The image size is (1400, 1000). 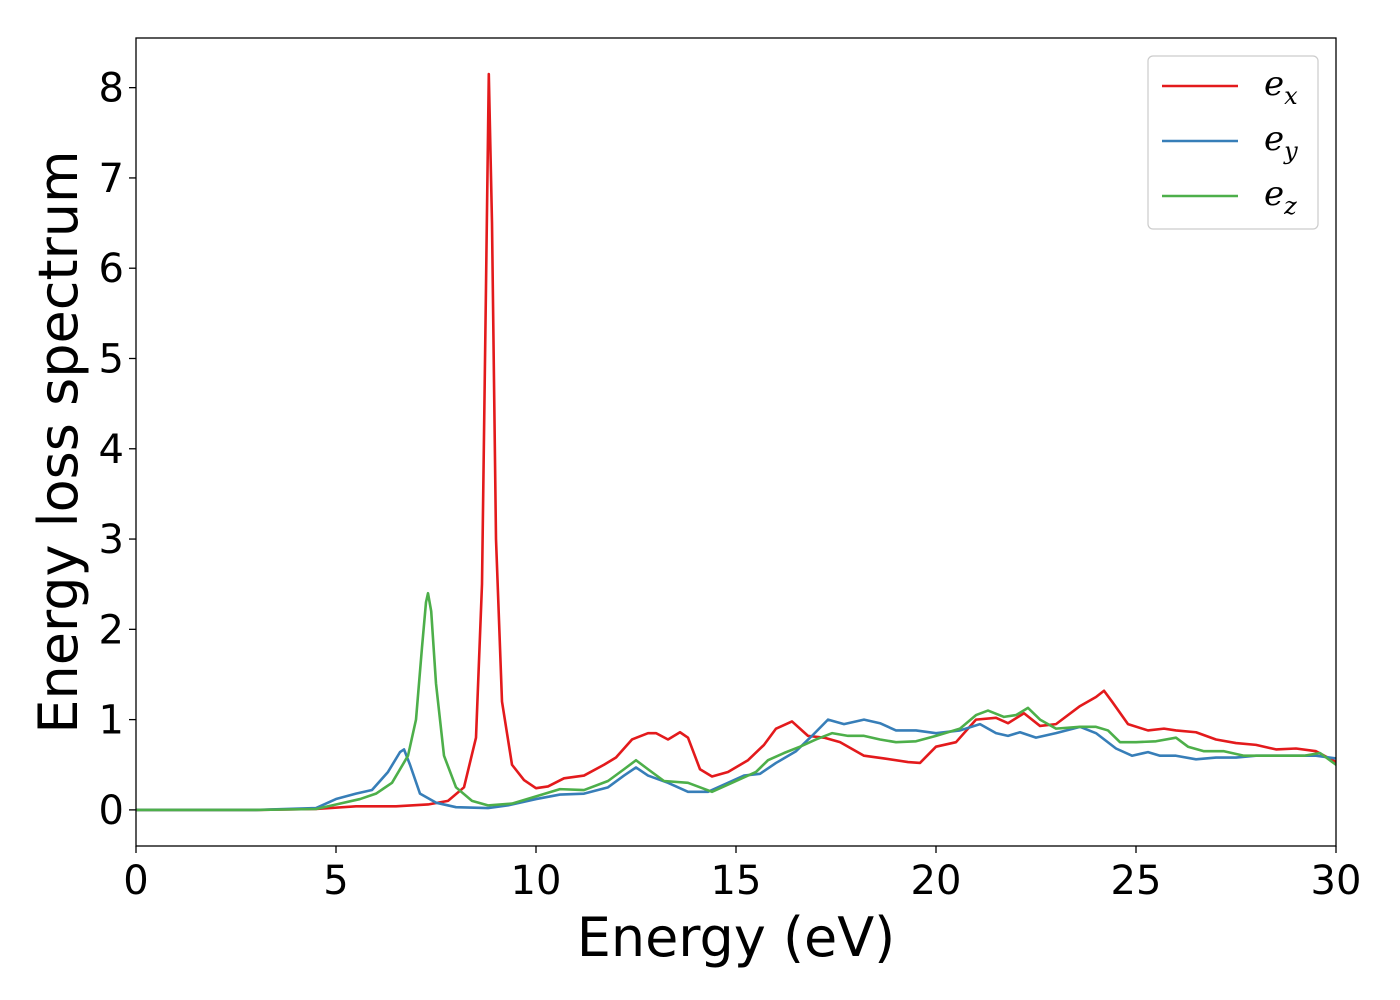 I want to click on y-tick-label: 7, so click(x=111, y=179).